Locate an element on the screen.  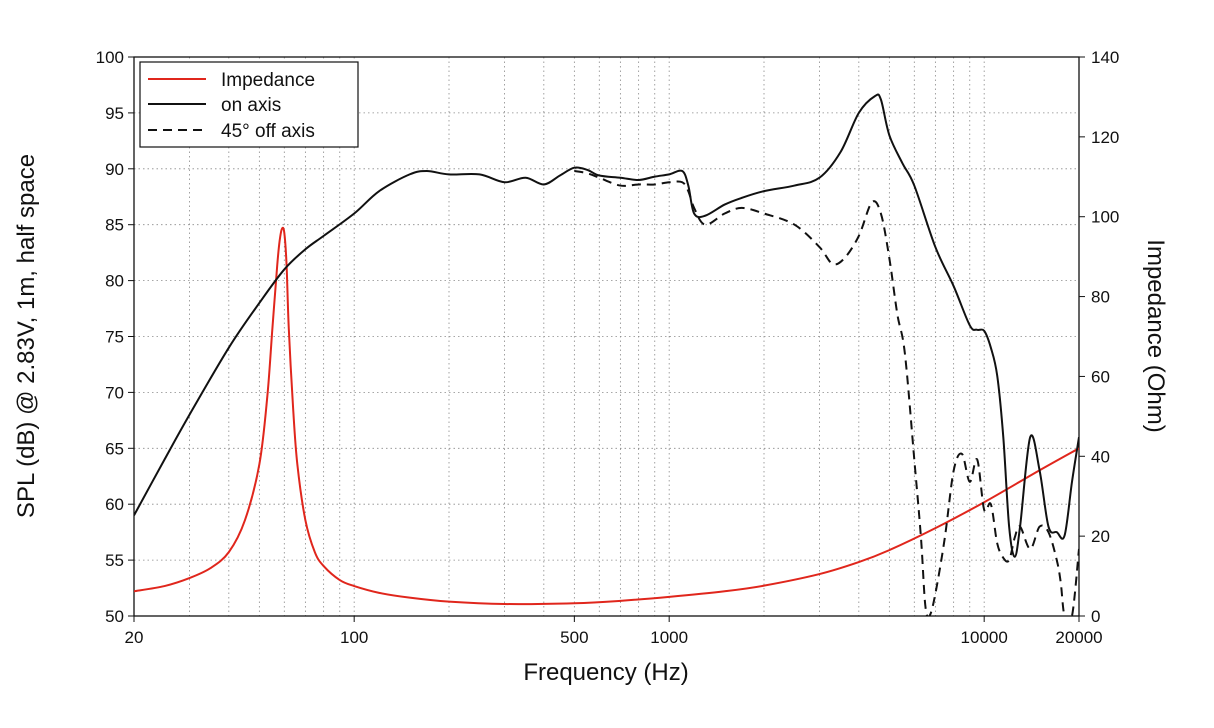
x-tick-label: 100 is located at coordinates (354, 637).